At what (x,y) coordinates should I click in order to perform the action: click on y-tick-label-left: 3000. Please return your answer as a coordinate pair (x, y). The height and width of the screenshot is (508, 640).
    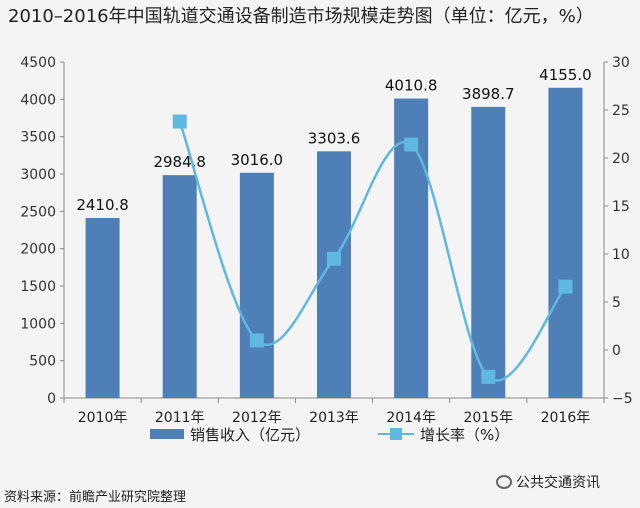
    Looking at the image, I should click on (38, 175).